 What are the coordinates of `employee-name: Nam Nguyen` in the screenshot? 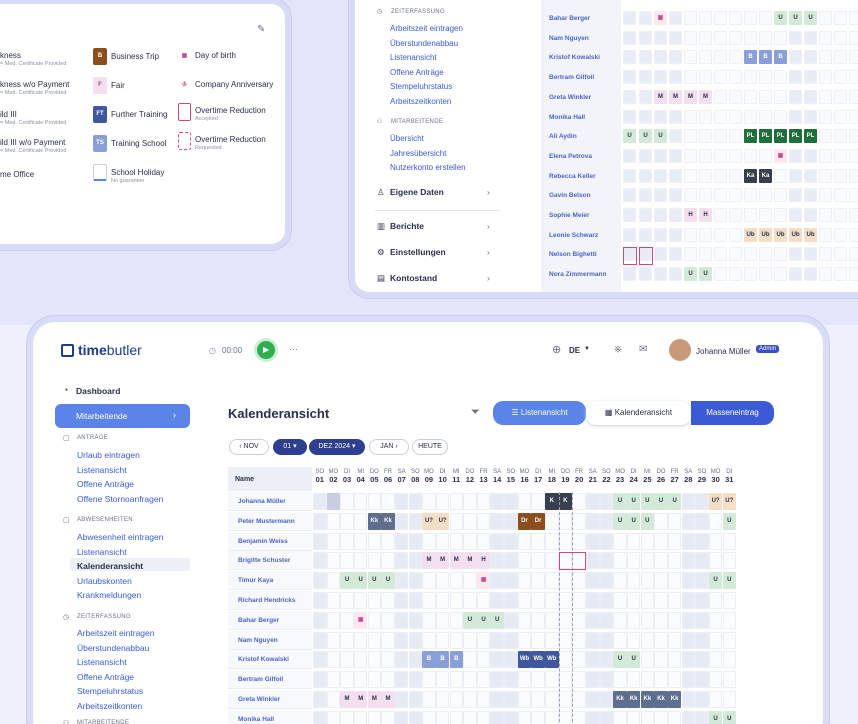 It's located at (258, 640).